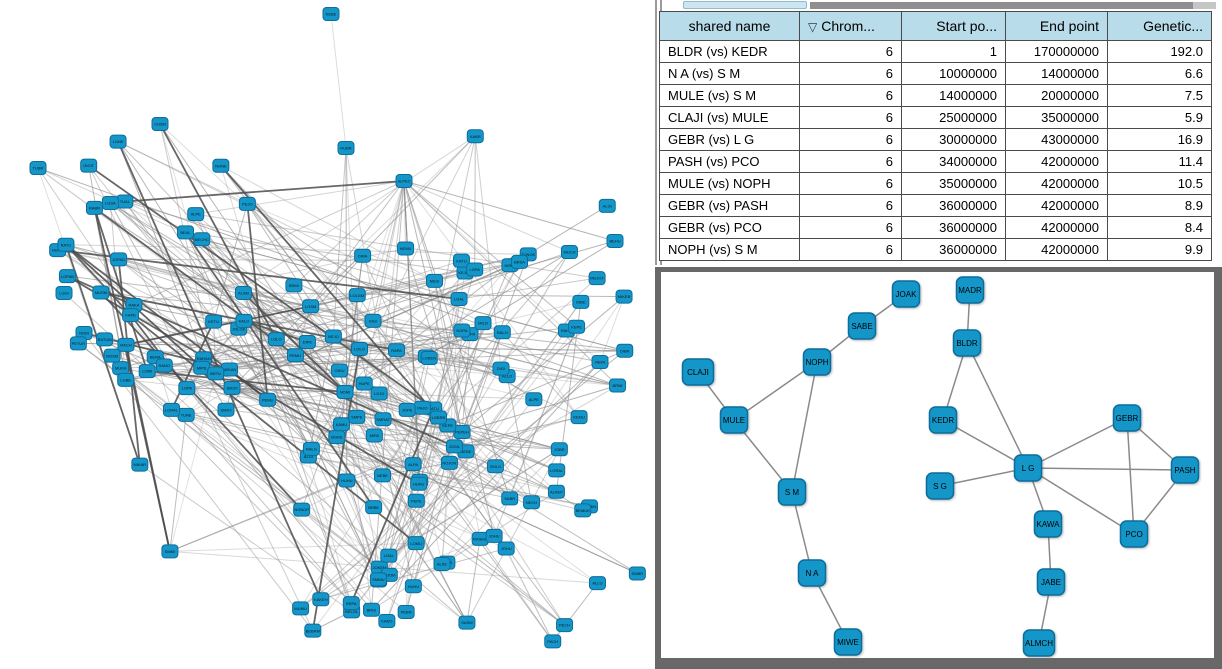  What do you see at coordinates (243, 292) in the screenshot?
I see `network-node: ALSM` at bounding box center [243, 292].